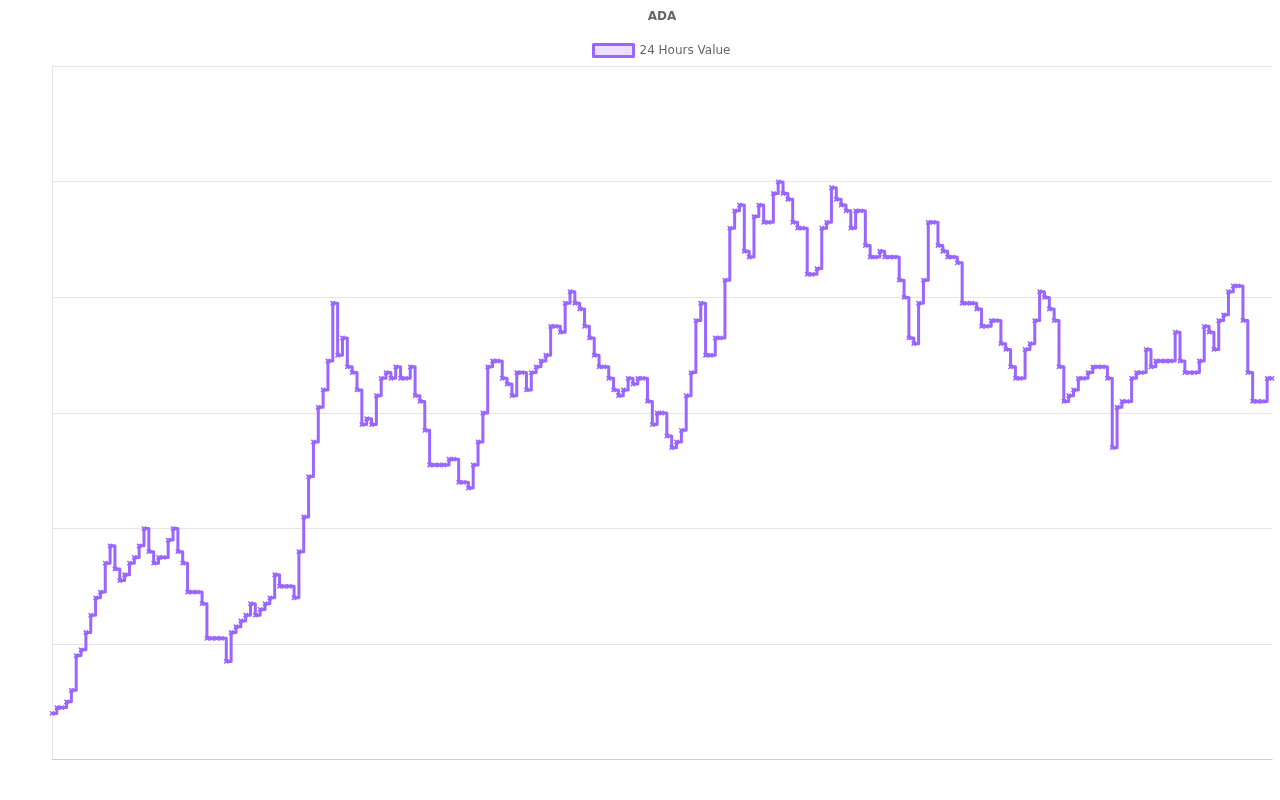  What do you see at coordinates (662, 16) in the screenshot?
I see `chart-title: ADA` at bounding box center [662, 16].